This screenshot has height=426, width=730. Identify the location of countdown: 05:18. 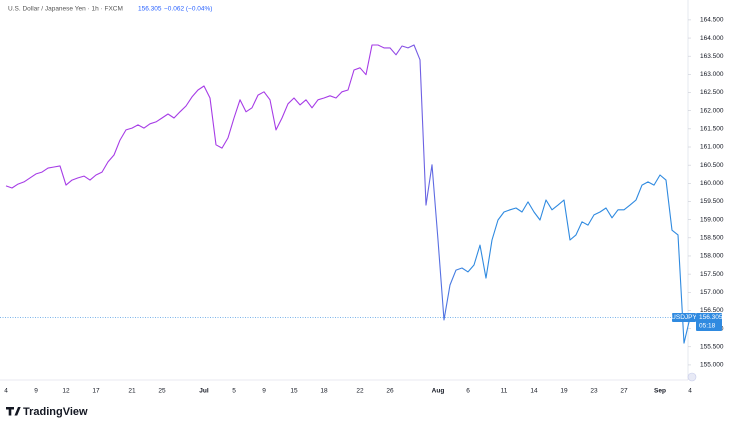
(707, 326).